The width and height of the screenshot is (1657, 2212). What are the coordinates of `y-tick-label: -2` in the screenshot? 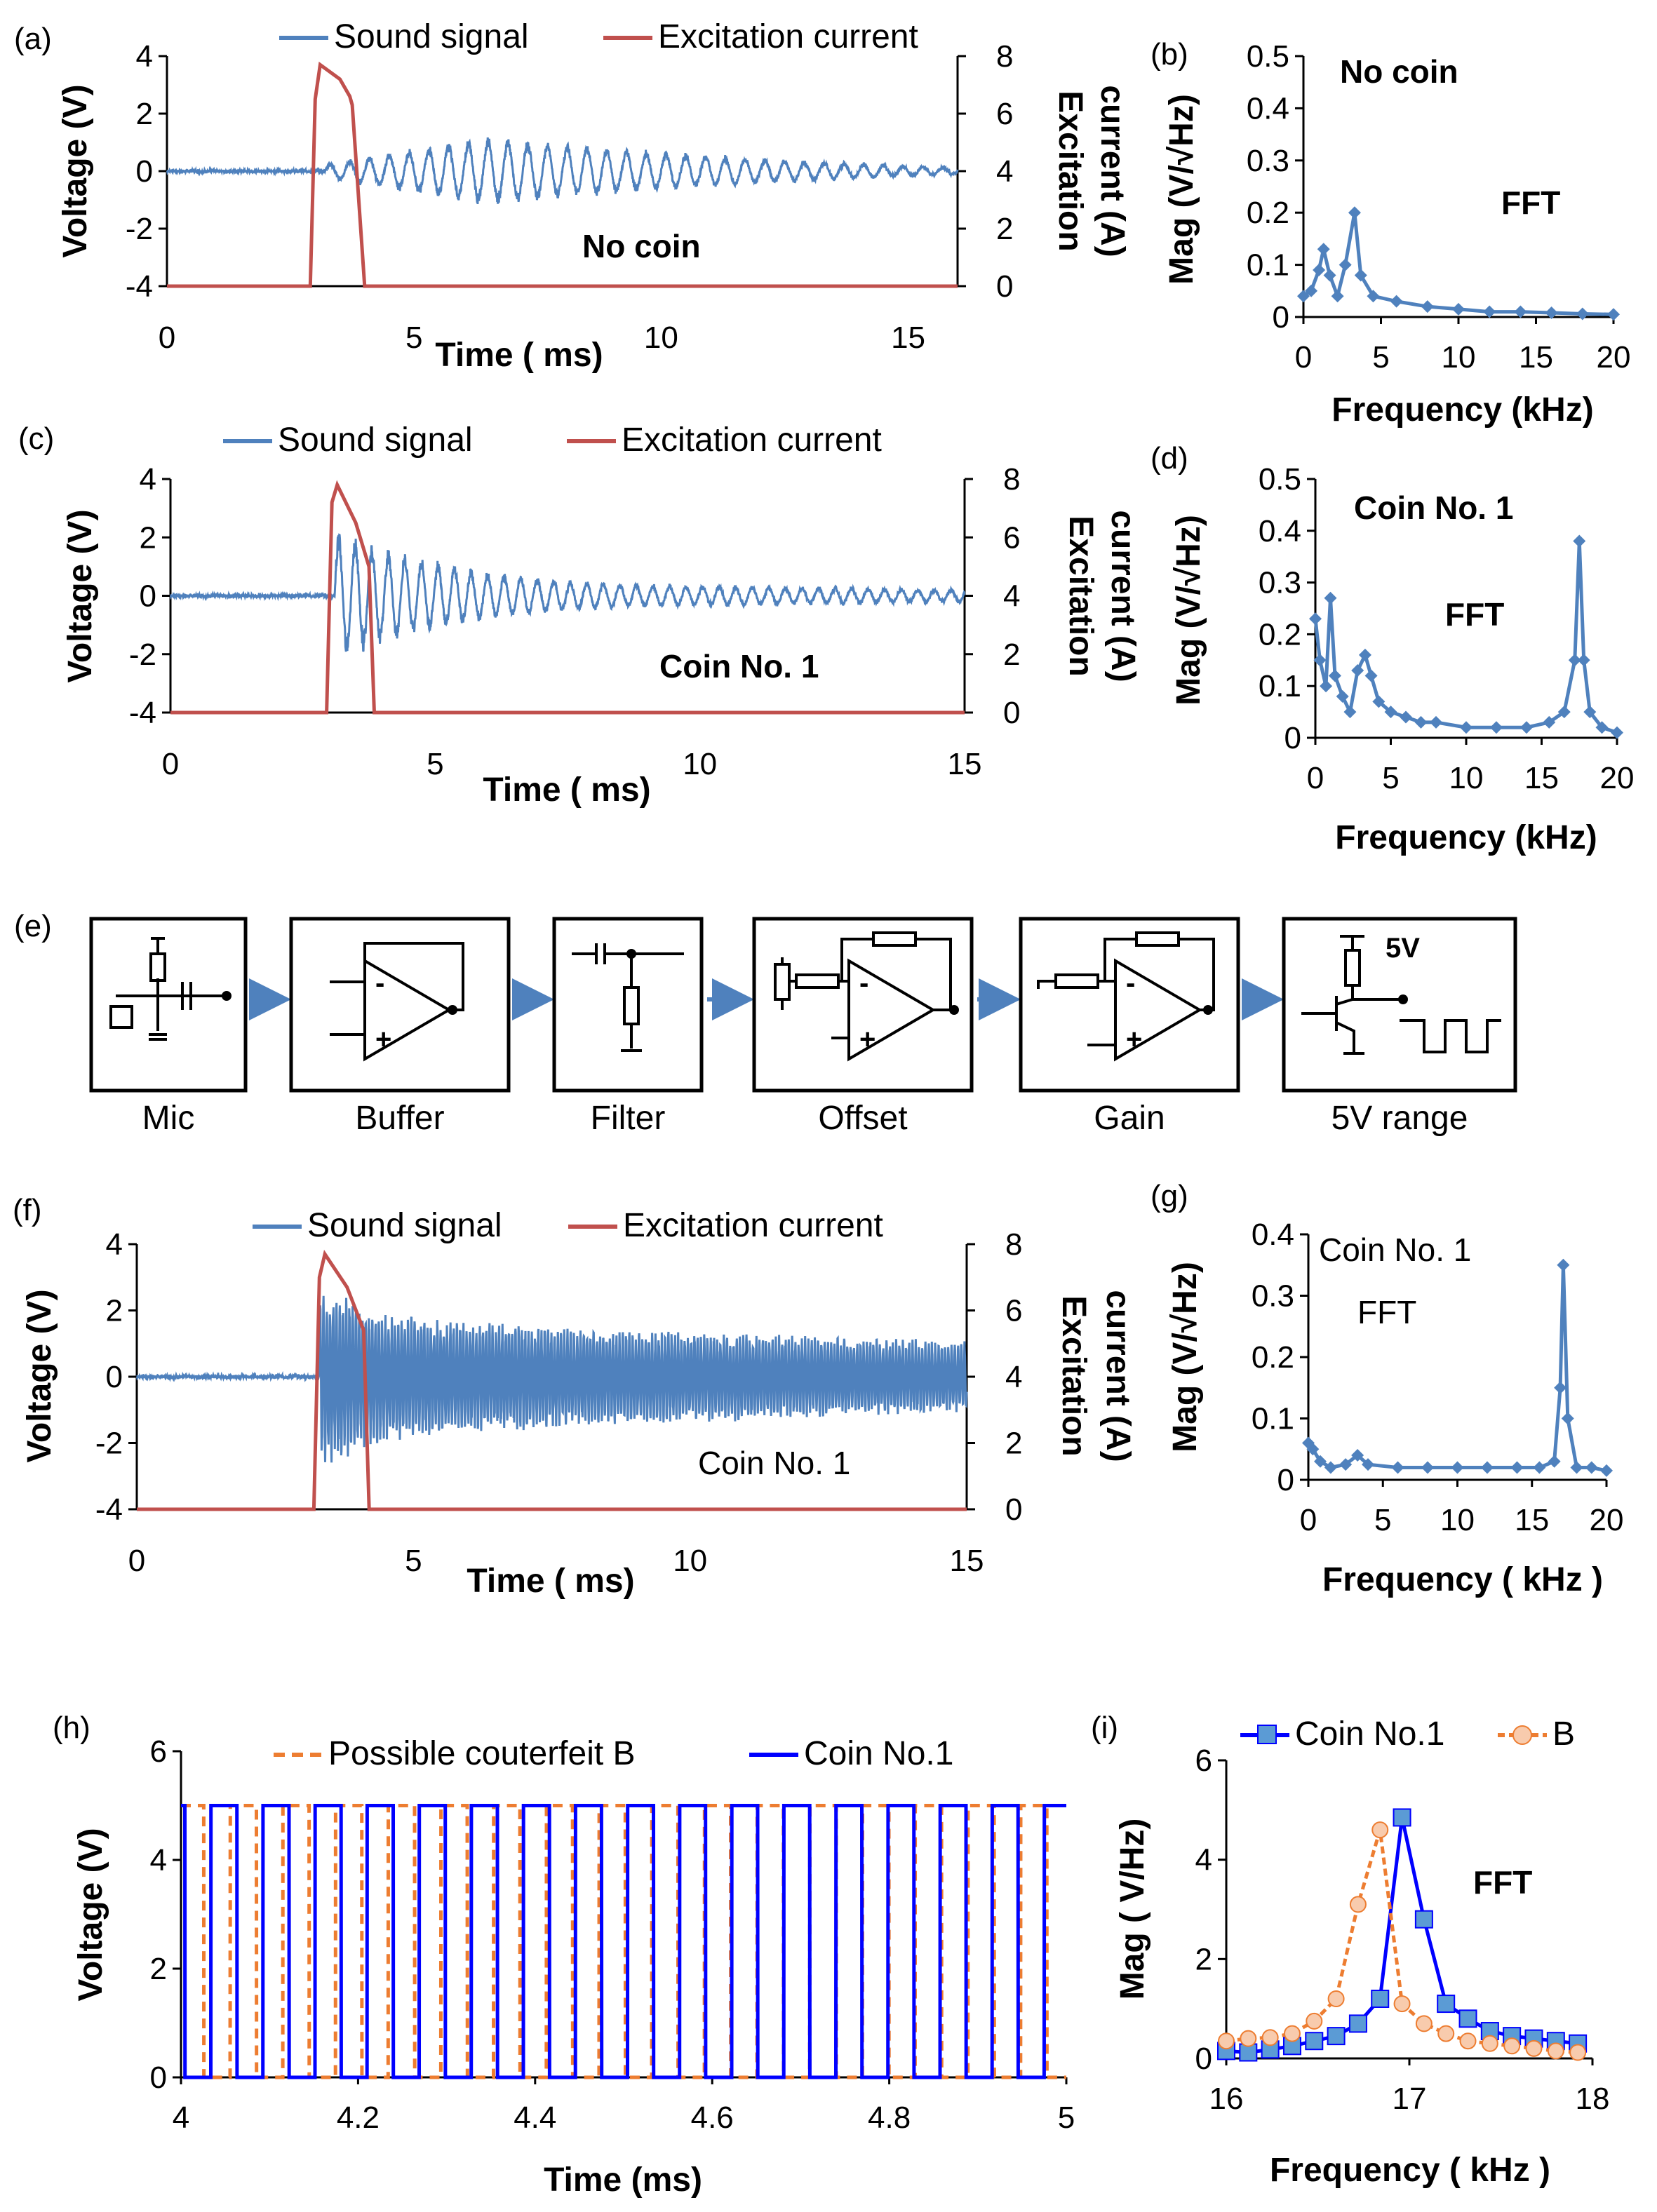 It's located at (142, 655).